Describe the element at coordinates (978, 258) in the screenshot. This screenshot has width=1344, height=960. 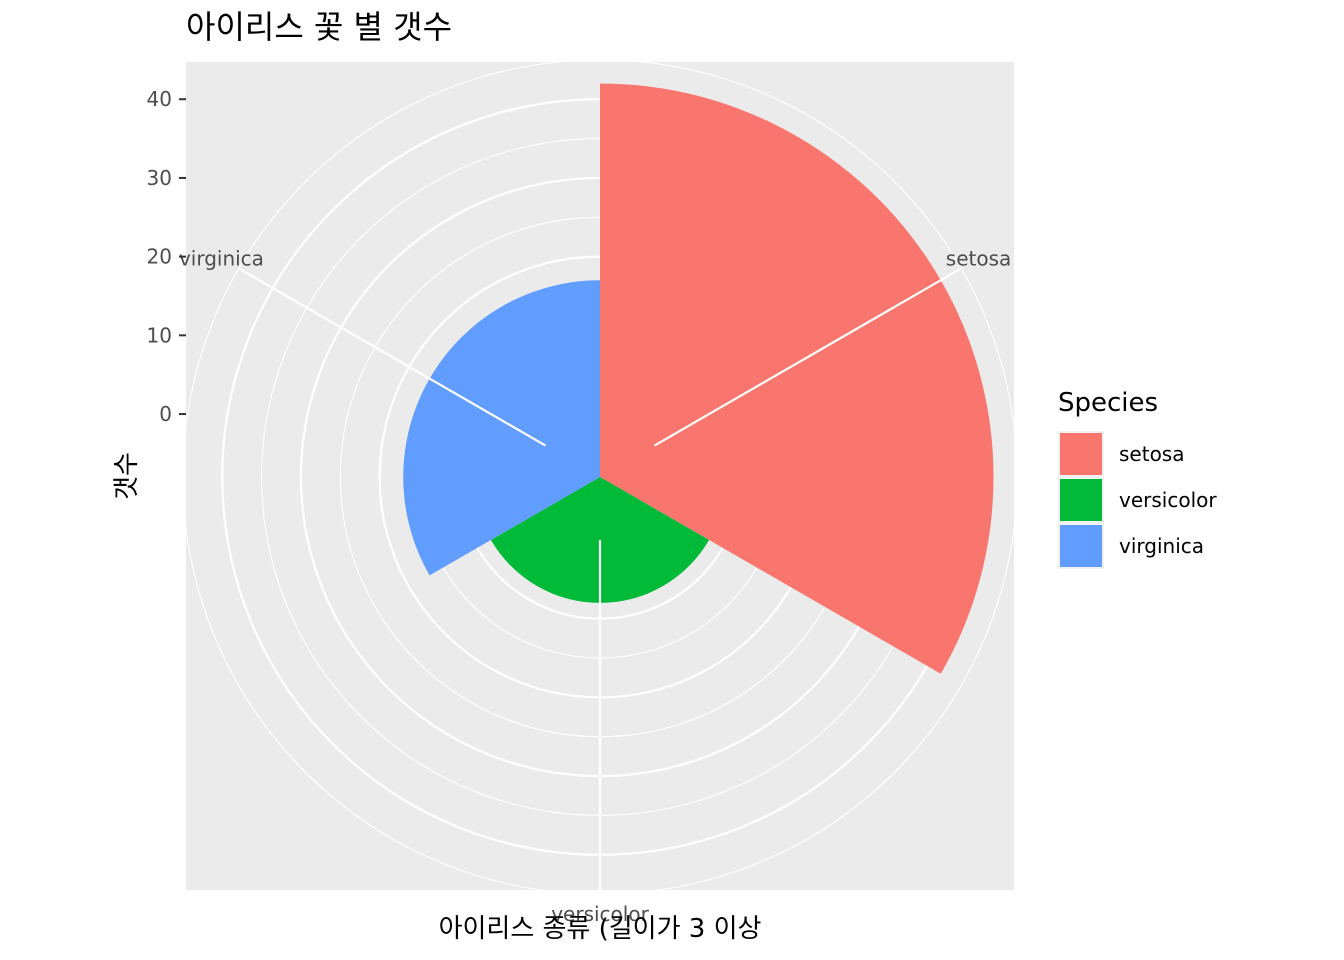
I see `category-label-setosa: setosa` at that location.